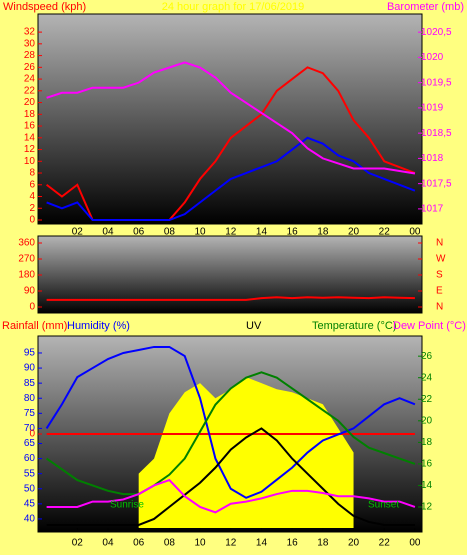 Image resolution: width=467 pixels, height=555 pixels. I want to click on y2-tick-label: 1017,5, so click(436, 183).